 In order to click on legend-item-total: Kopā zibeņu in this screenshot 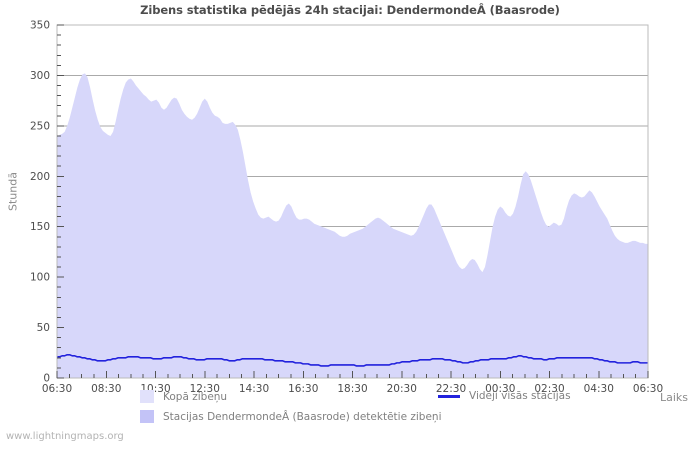, I will do `click(183, 396)`.